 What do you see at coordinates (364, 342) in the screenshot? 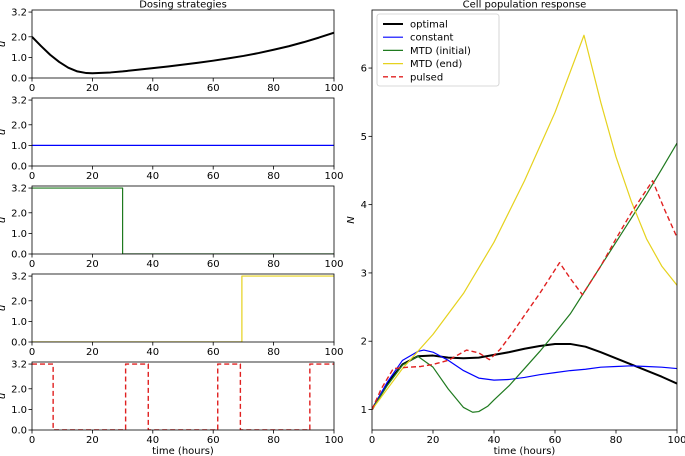
I see `y-tick-label: 2` at bounding box center [364, 342].